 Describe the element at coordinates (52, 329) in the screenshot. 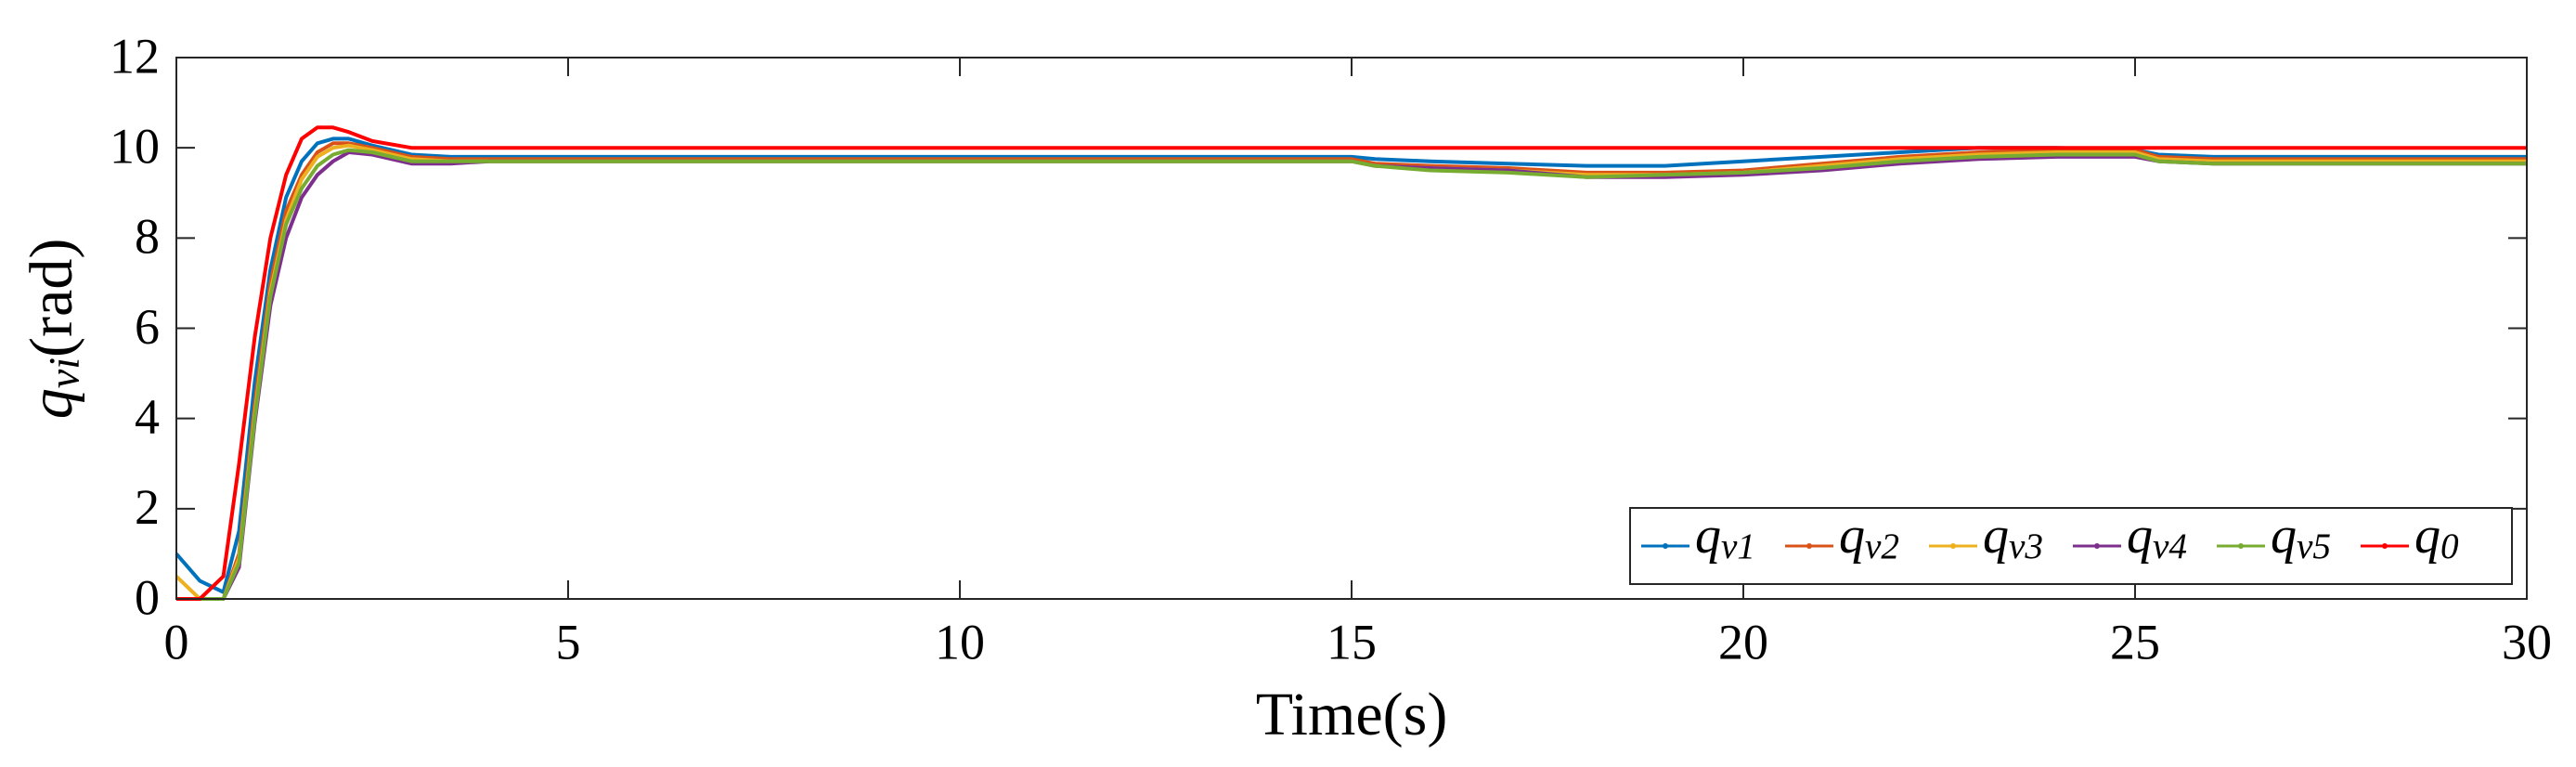

I see `y-axis-label: qvi(rad)` at that location.